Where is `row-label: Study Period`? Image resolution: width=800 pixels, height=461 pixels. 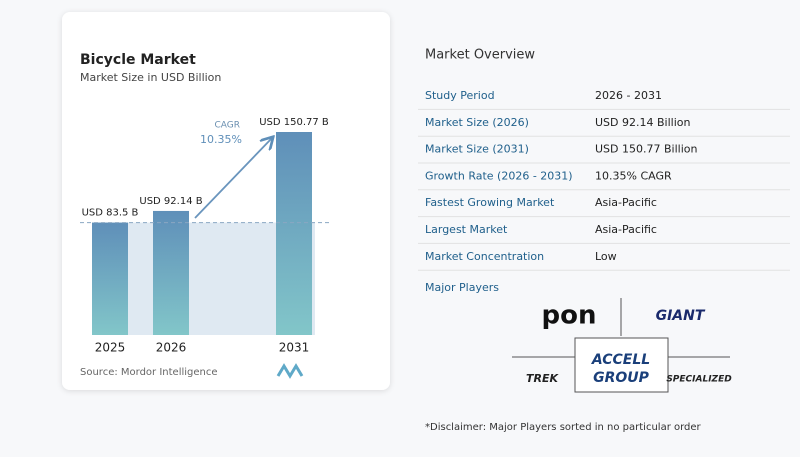 row-label: Study Period is located at coordinates (460, 95).